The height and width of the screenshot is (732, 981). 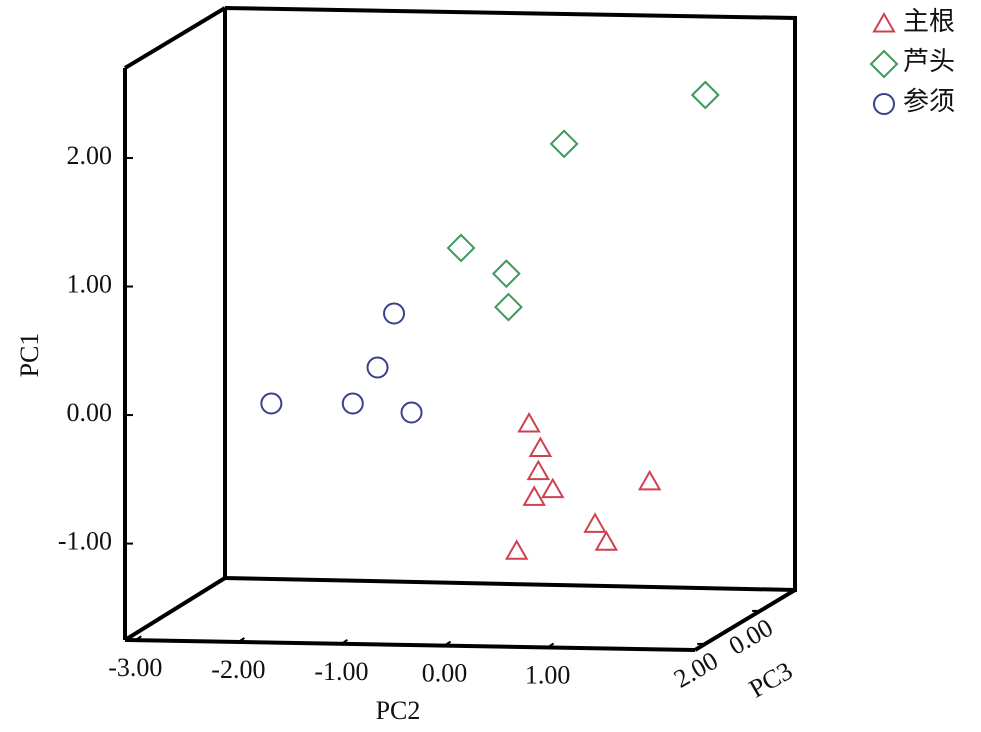 I want to click on y-tick-label: 0.00, so click(x=90, y=412).